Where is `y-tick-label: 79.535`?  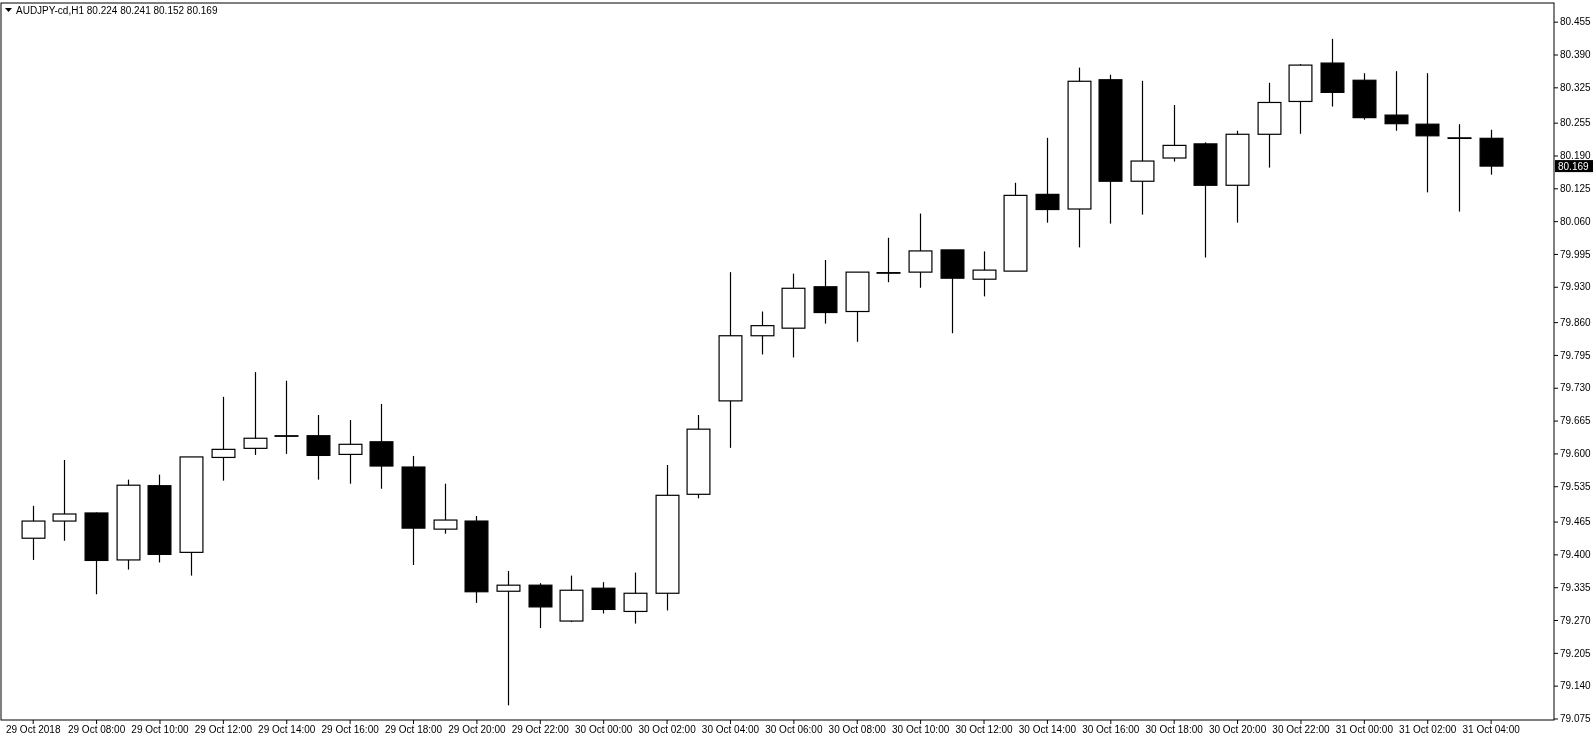
y-tick-label: 79.535 is located at coordinates (1576, 486).